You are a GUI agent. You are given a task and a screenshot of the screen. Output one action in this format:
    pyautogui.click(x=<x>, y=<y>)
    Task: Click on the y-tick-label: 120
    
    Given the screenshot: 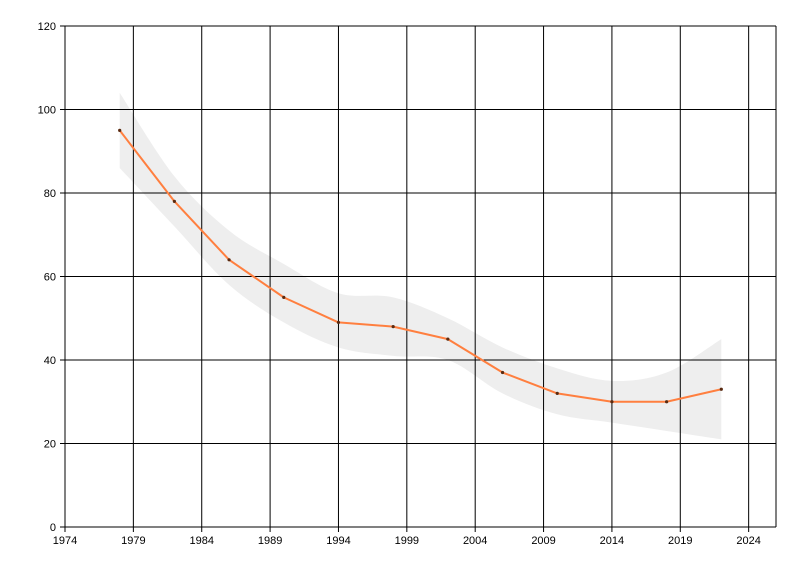 What is the action you would take?
    pyautogui.click(x=47, y=27)
    